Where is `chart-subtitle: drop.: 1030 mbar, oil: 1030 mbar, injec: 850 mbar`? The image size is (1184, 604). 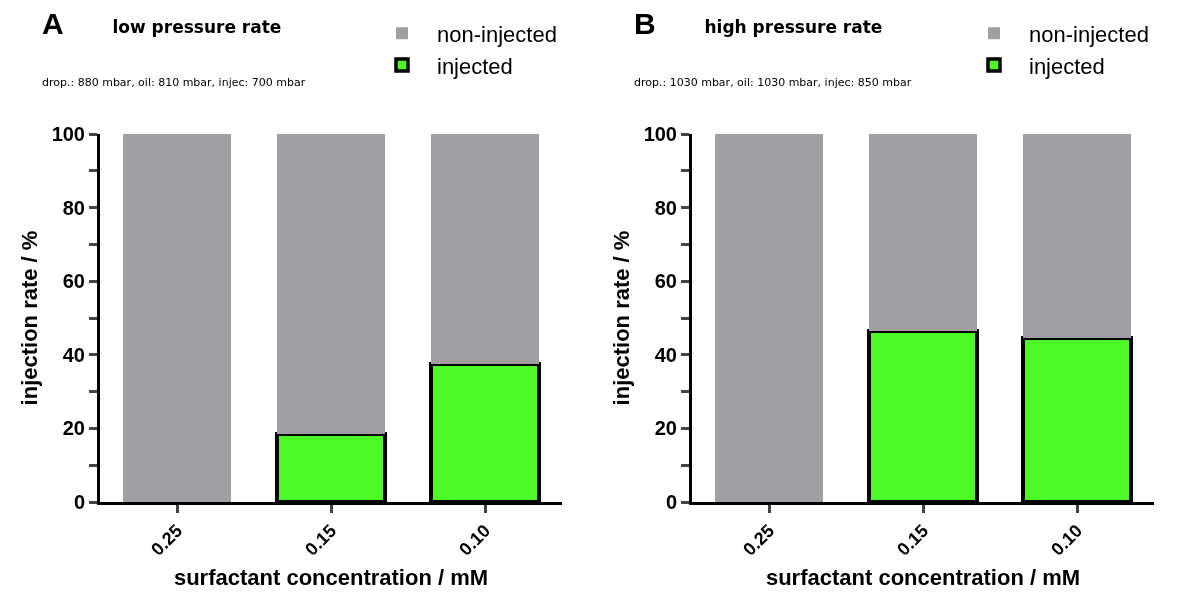
chart-subtitle: drop.: 1030 mbar, oil: 1030 mbar, injec: 850 mbar is located at coordinates (773, 82).